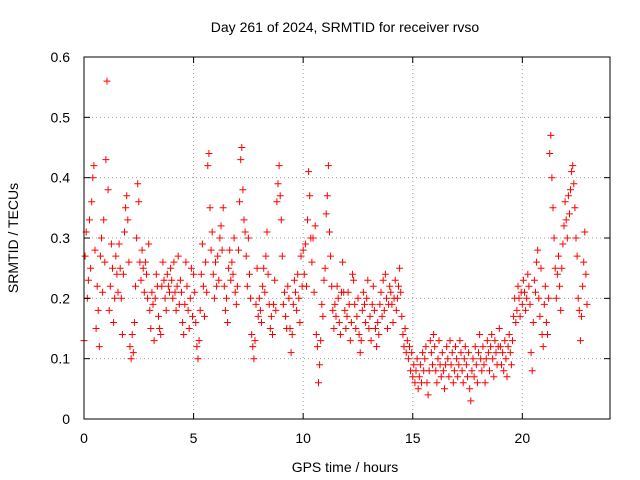 The image size is (640, 480). What do you see at coordinates (61, 117) in the screenshot?
I see `y-tick-label: 0.5` at bounding box center [61, 117].